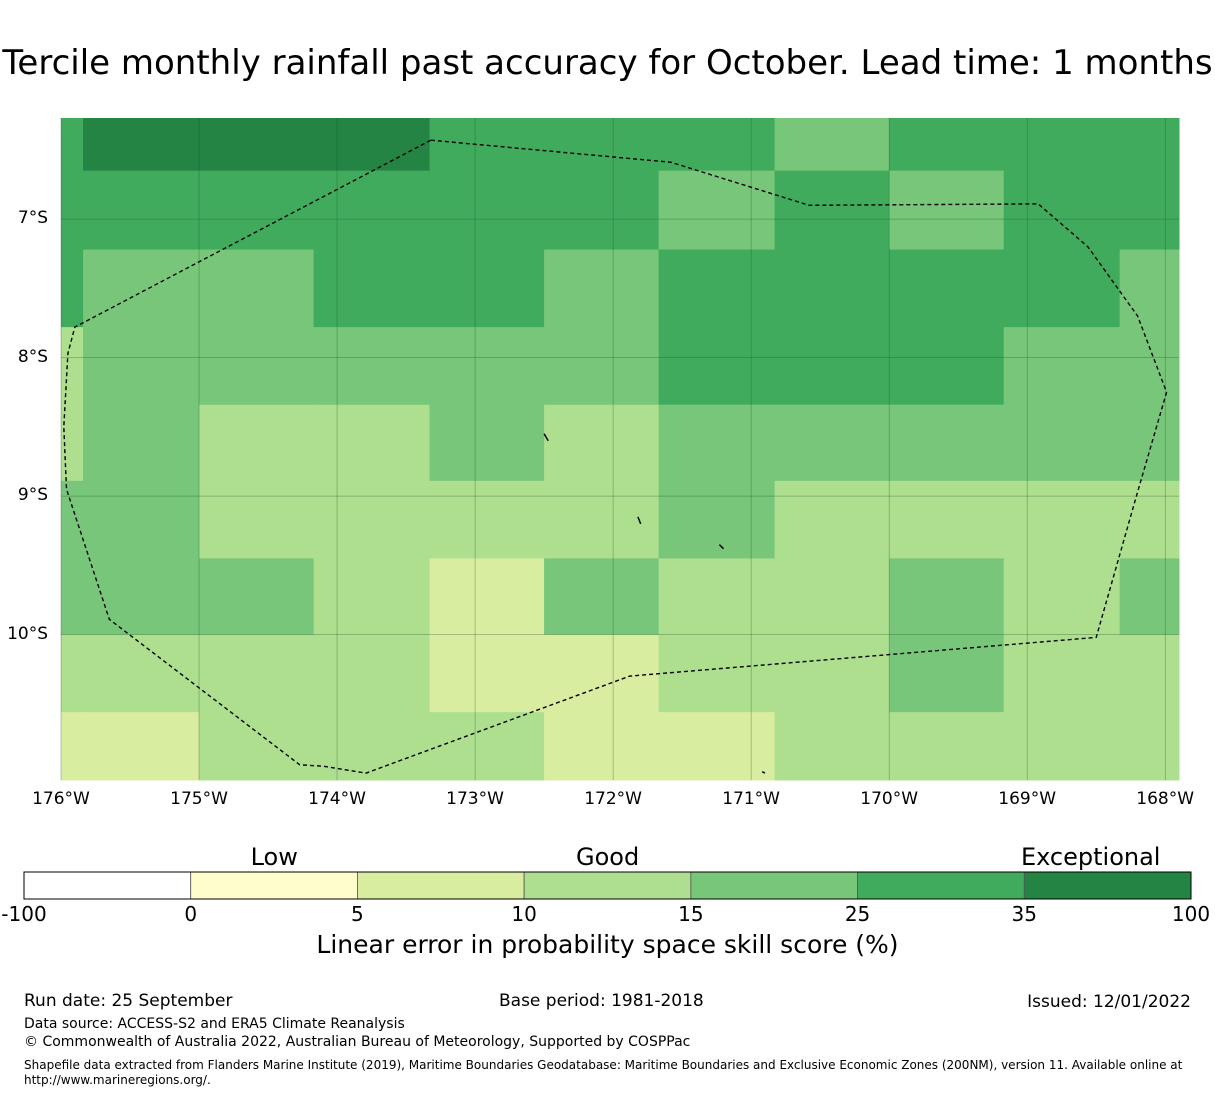 The height and width of the screenshot is (1095, 1215). Describe the element at coordinates (889, 799) in the screenshot. I see `longitude-tick-label: 170°W` at that location.